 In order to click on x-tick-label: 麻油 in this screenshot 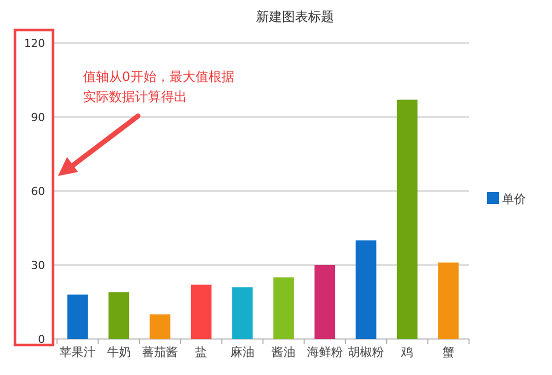, I will do `click(242, 352)`.